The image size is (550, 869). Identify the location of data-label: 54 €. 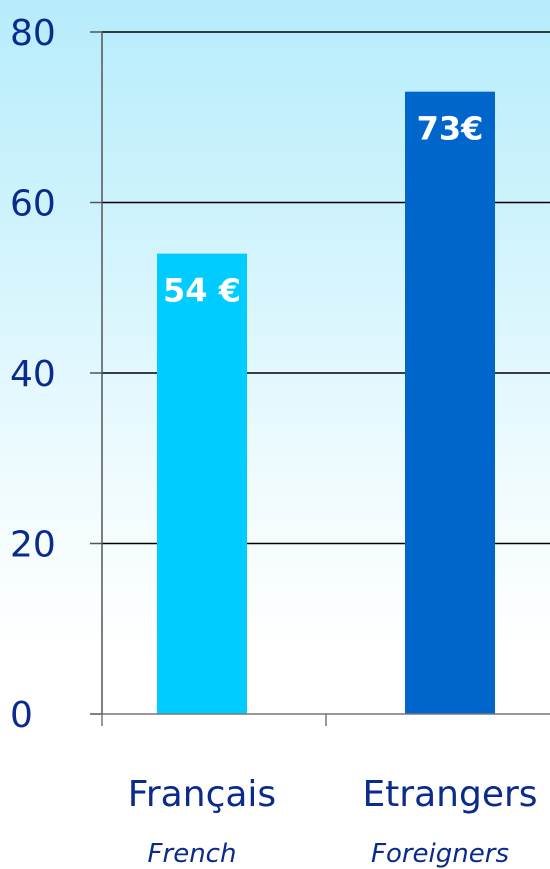
(202, 291).